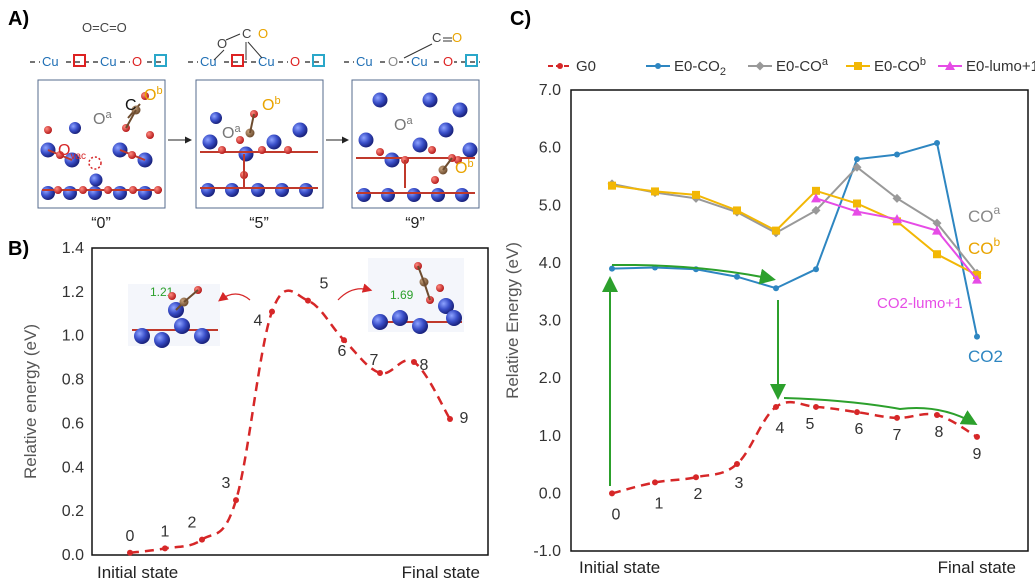 The image size is (1035, 588). Describe the element at coordinates (131, 105) in the screenshot. I see `label-c: C` at that location.